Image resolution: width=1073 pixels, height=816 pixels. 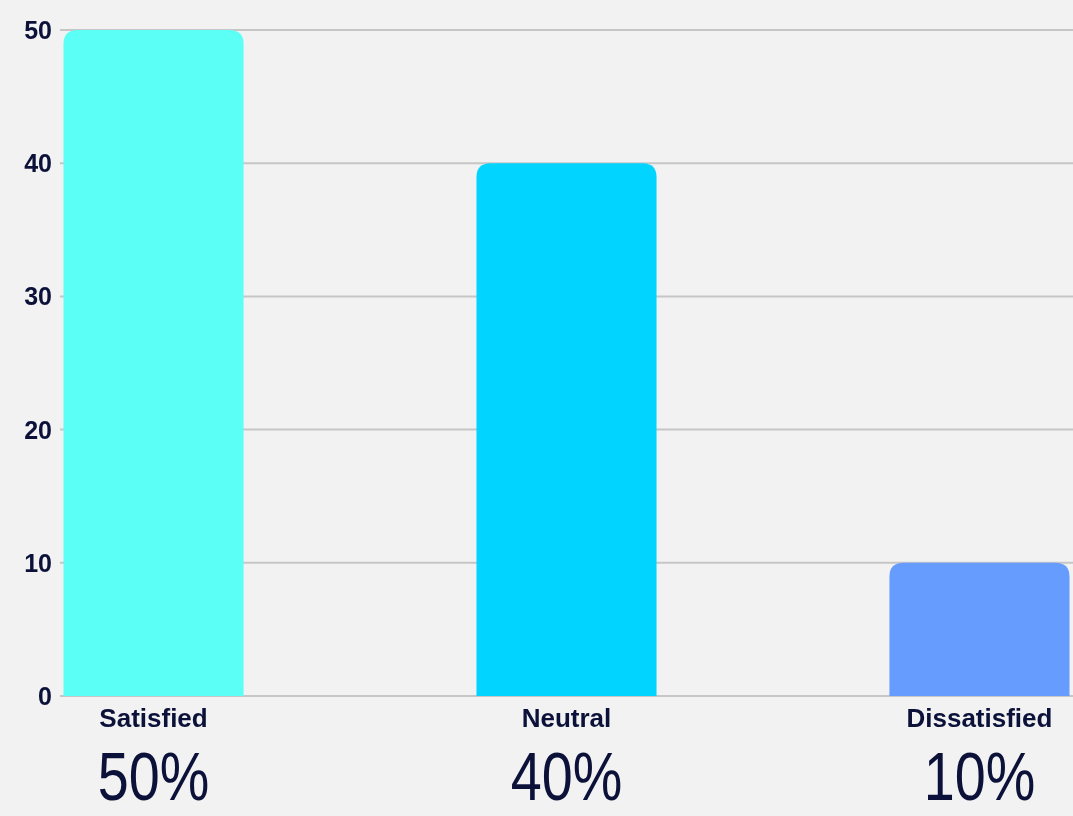 What do you see at coordinates (566, 776) in the screenshot?
I see `data-label: 40%` at bounding box center [566, 776].